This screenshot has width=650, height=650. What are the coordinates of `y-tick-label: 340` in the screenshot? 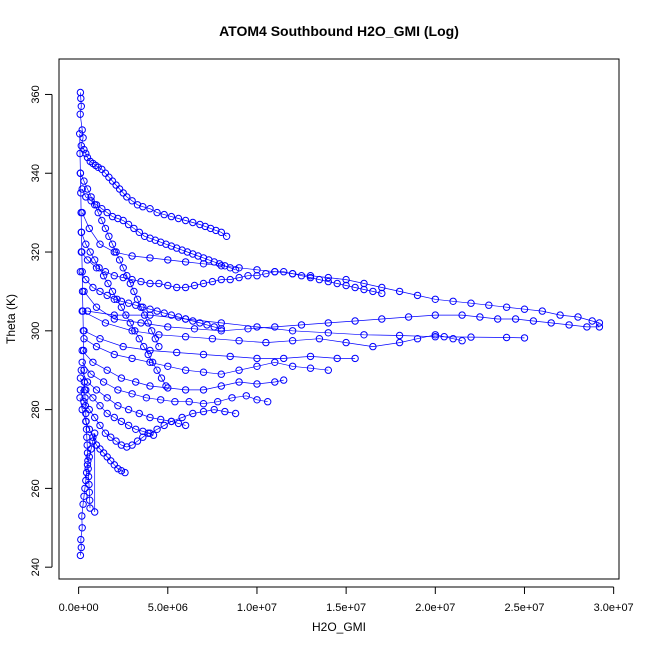 It's located at (36, 173).